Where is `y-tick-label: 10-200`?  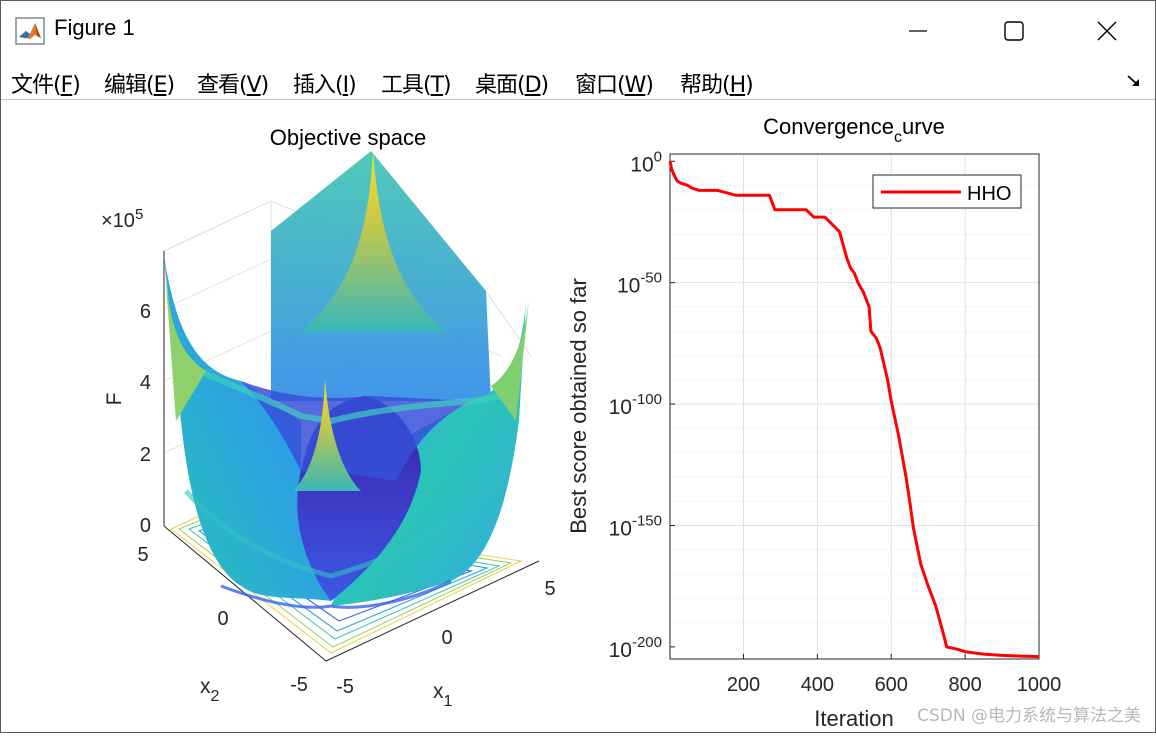
y-tick-label: 10-200 is located at coordinates (635, 648).